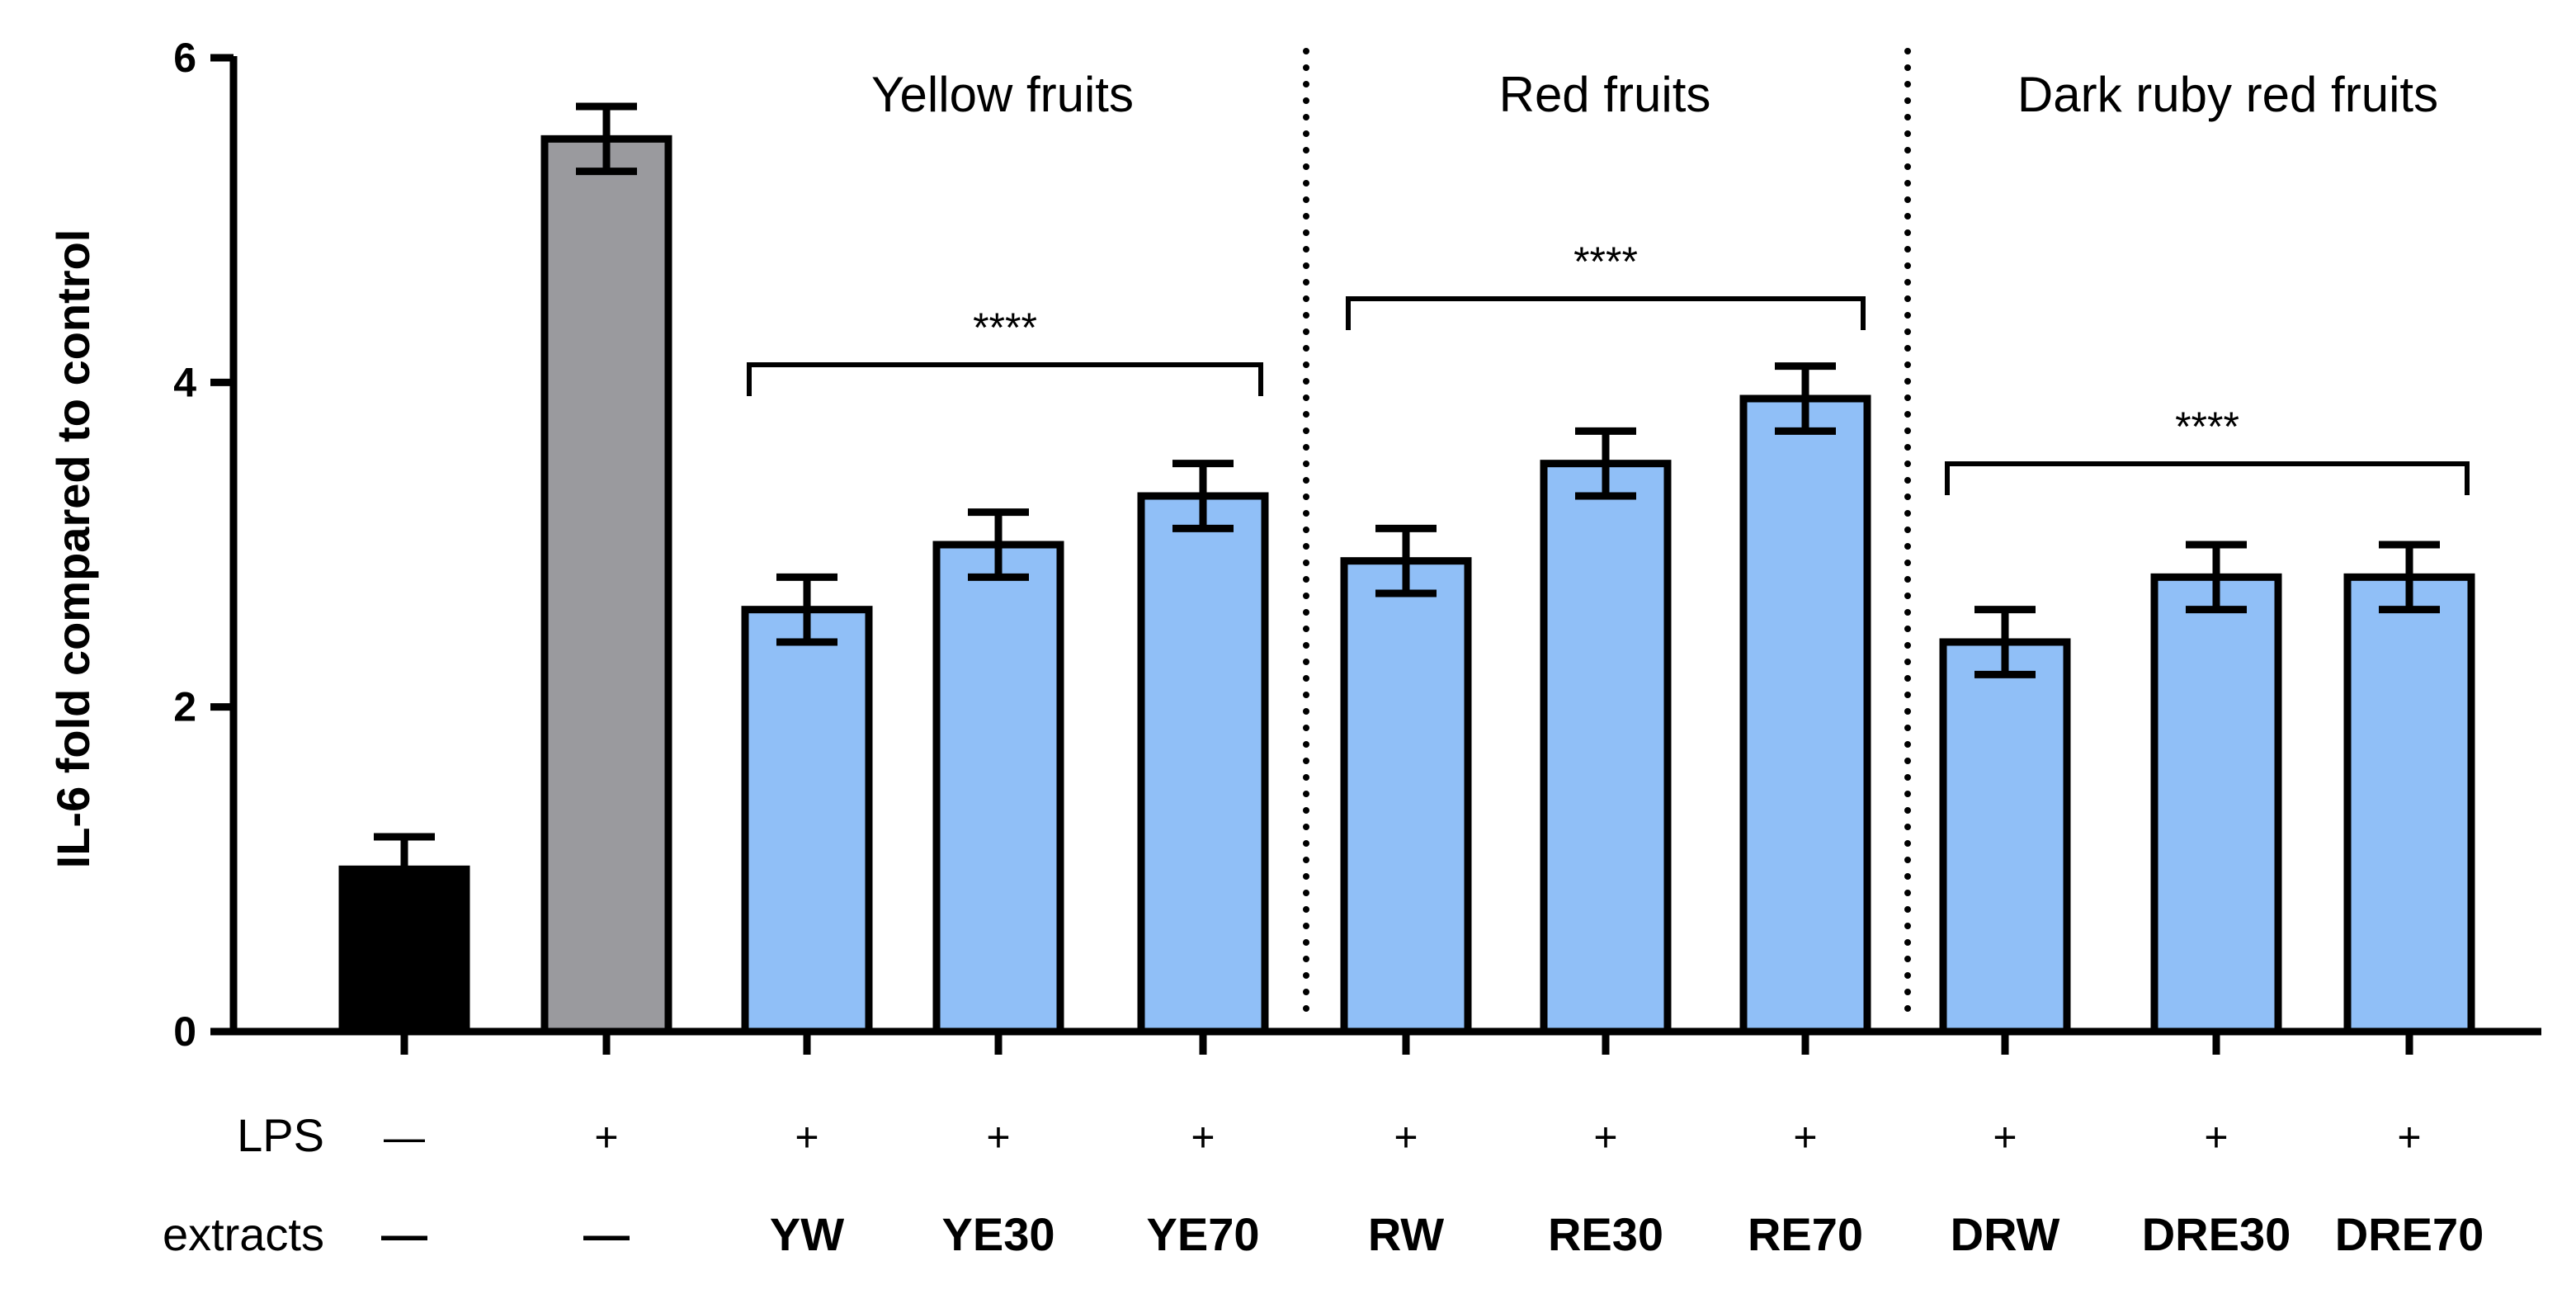 The height and width of the screenshot is (1294, 2576). What do you see at coordinates (2207, 427) in the screenshot?
I see `significance-stars-3: ****` at bounding box center [2207, 427].